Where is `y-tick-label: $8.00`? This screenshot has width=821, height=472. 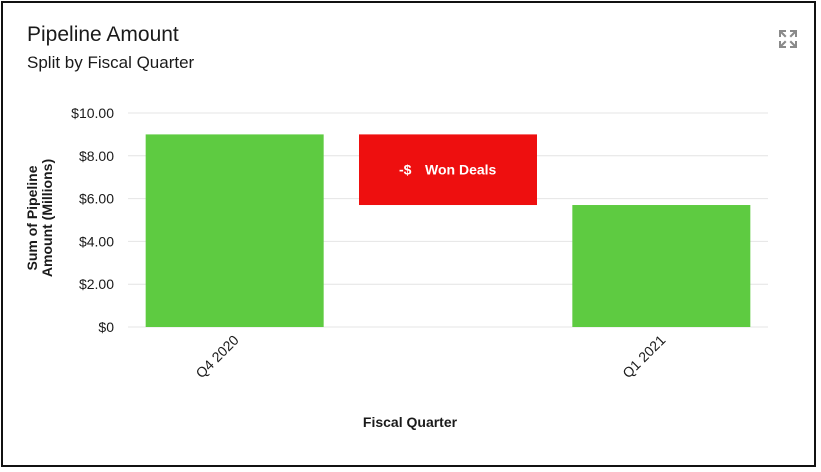
y-tick-label: $8.00 is located at coordinates (96, 156).